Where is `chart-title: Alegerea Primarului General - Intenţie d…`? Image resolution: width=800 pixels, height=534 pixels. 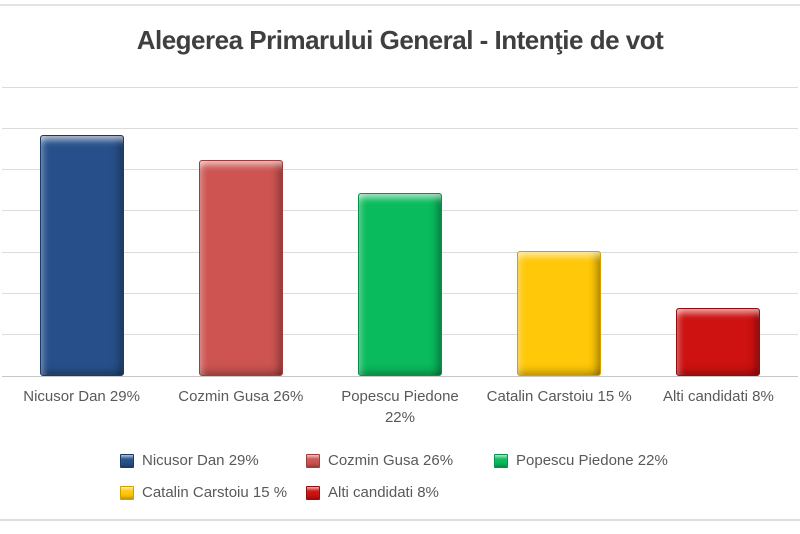 chart-title: Alegerea Primarului General - Intenţie d… is located at coordinates (400, 40).